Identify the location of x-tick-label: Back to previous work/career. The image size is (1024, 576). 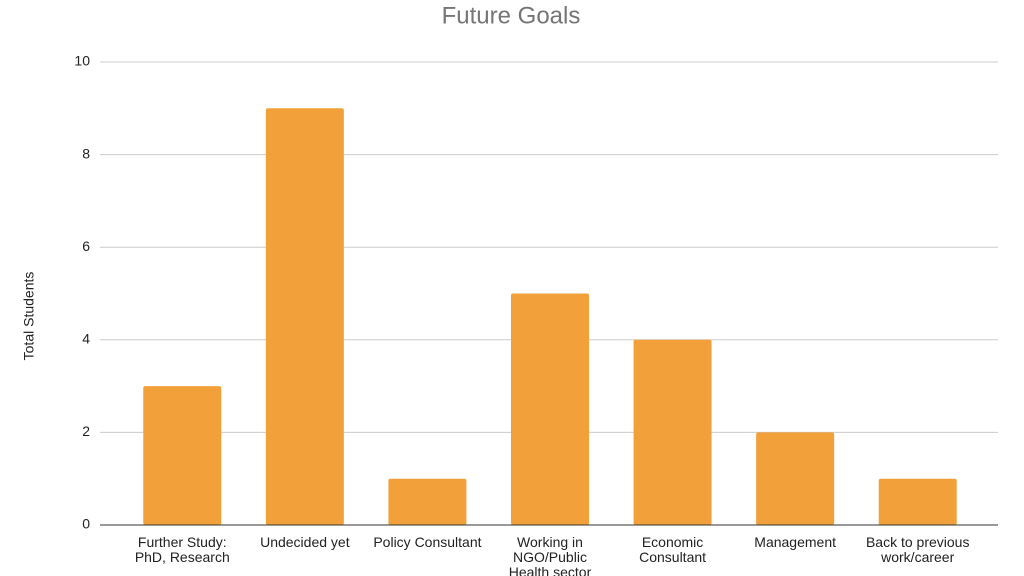
(917, 549).